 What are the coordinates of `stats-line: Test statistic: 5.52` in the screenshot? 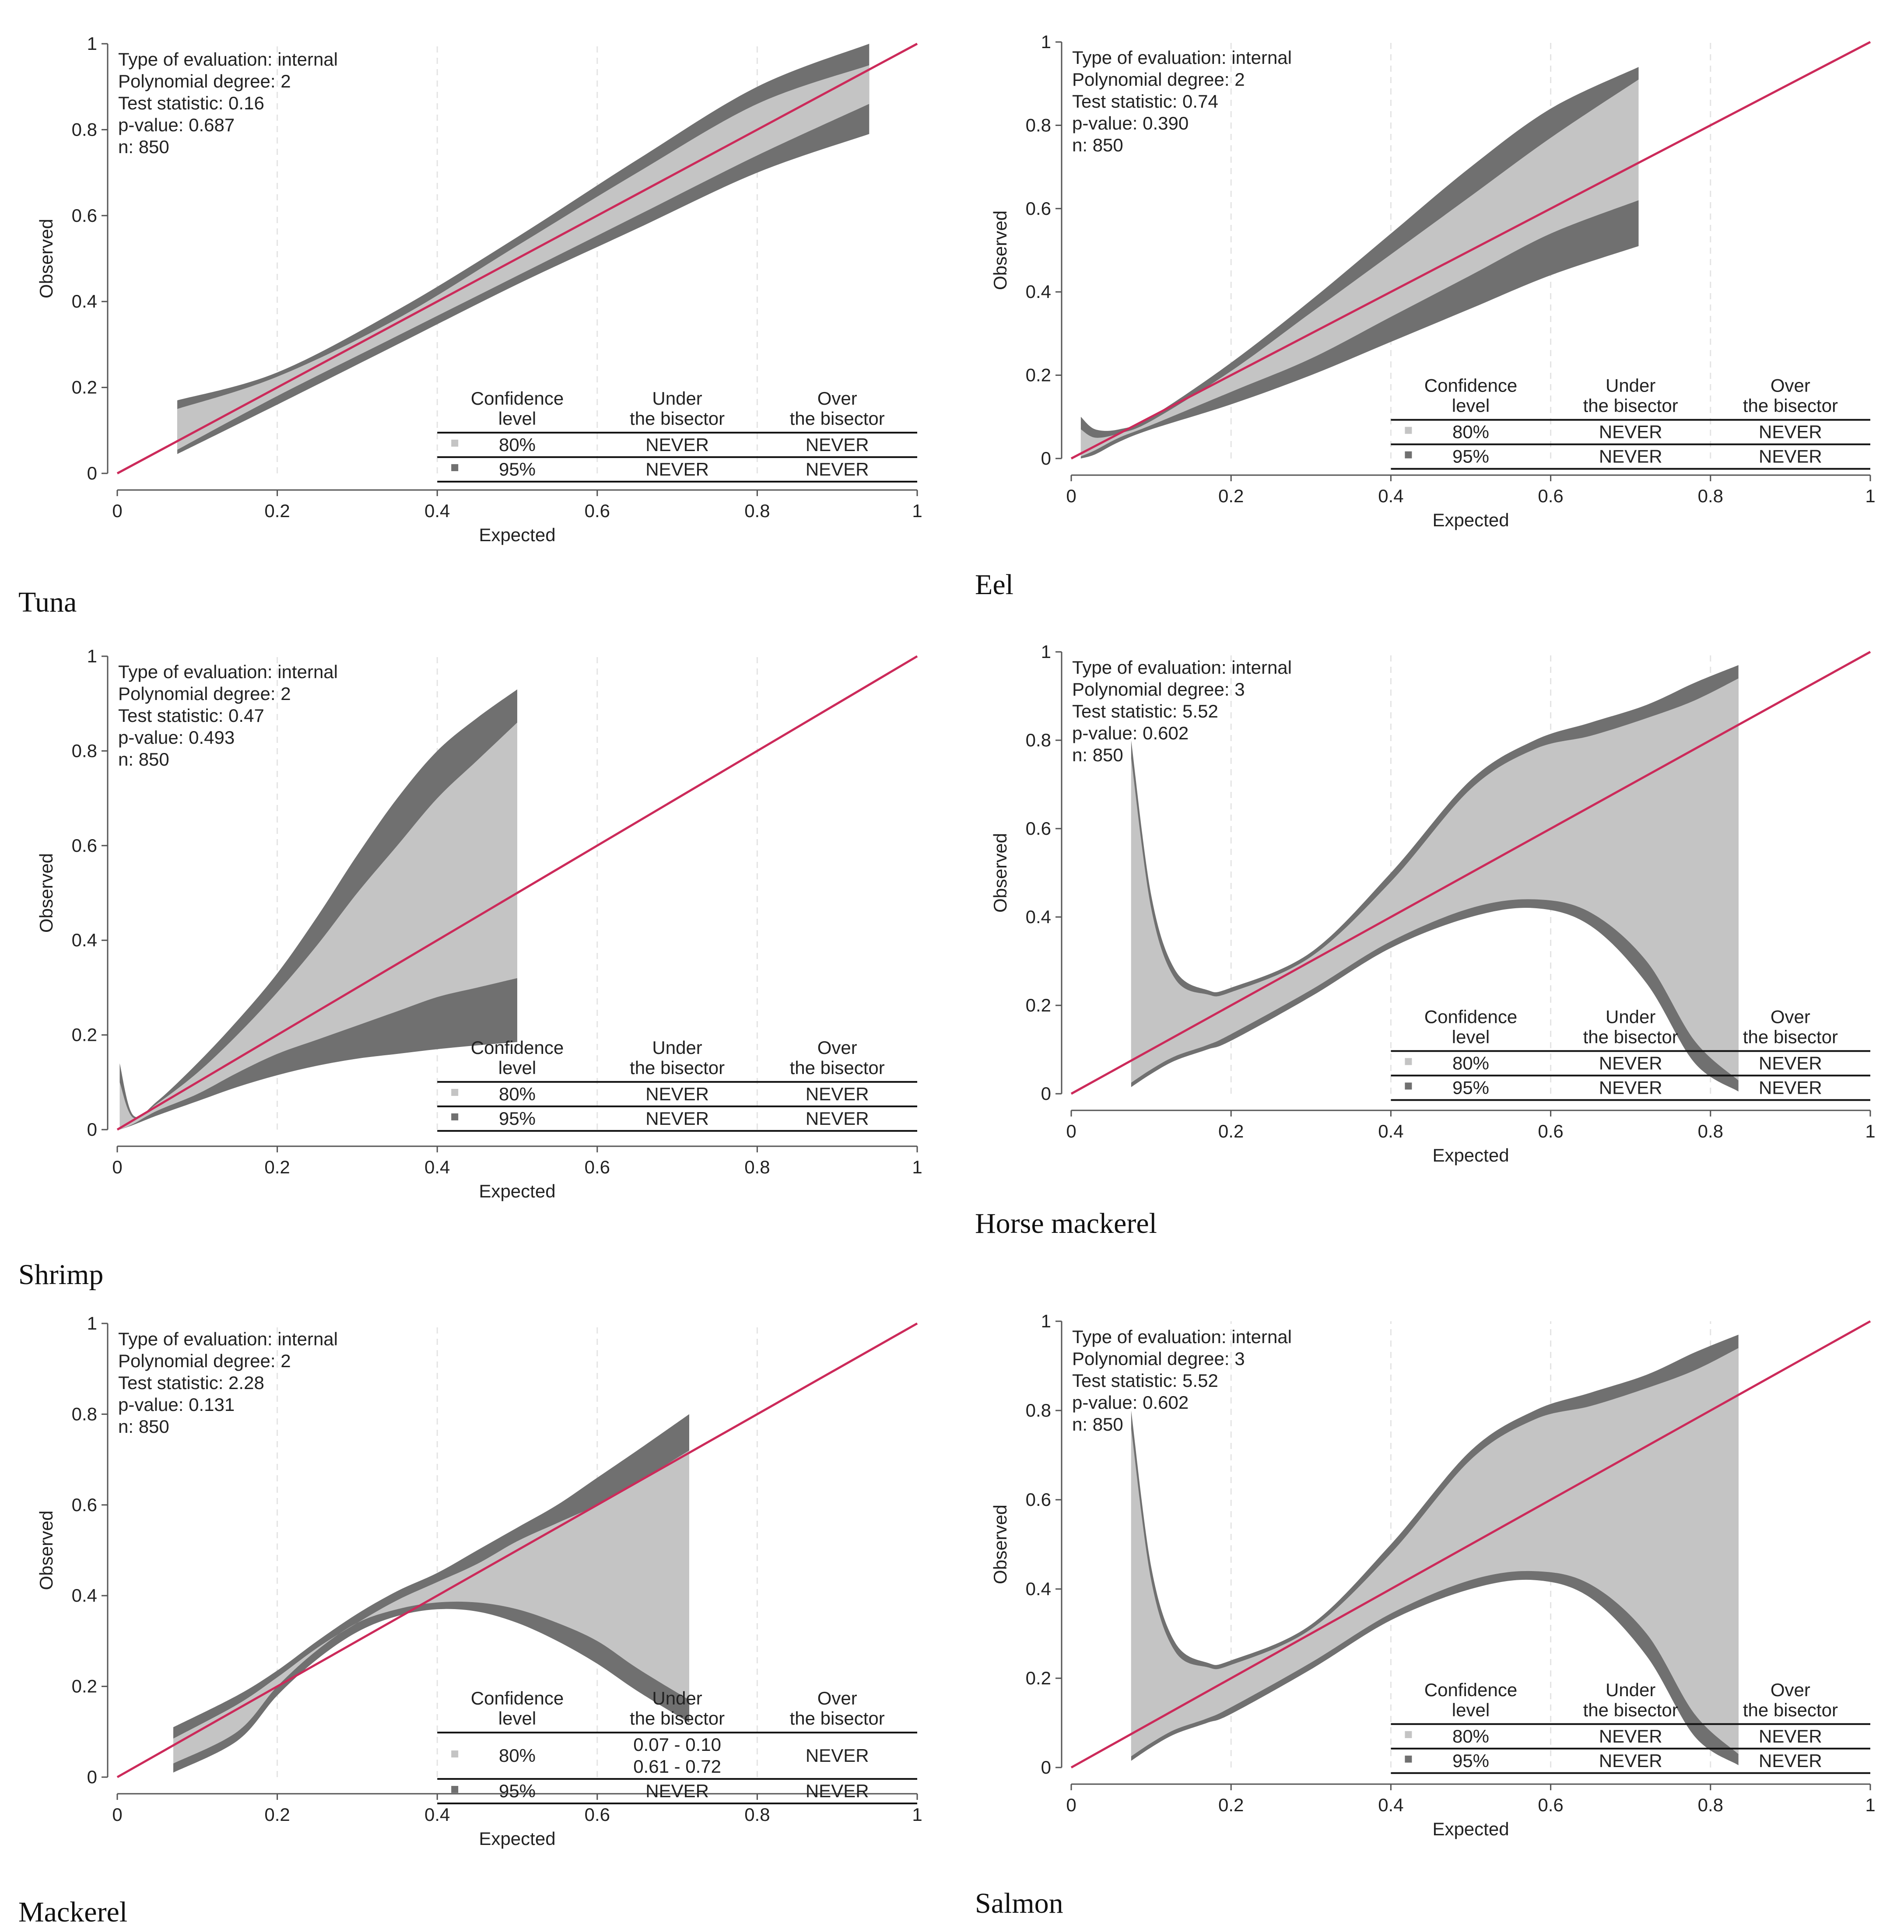 It's located at (1145, 711).